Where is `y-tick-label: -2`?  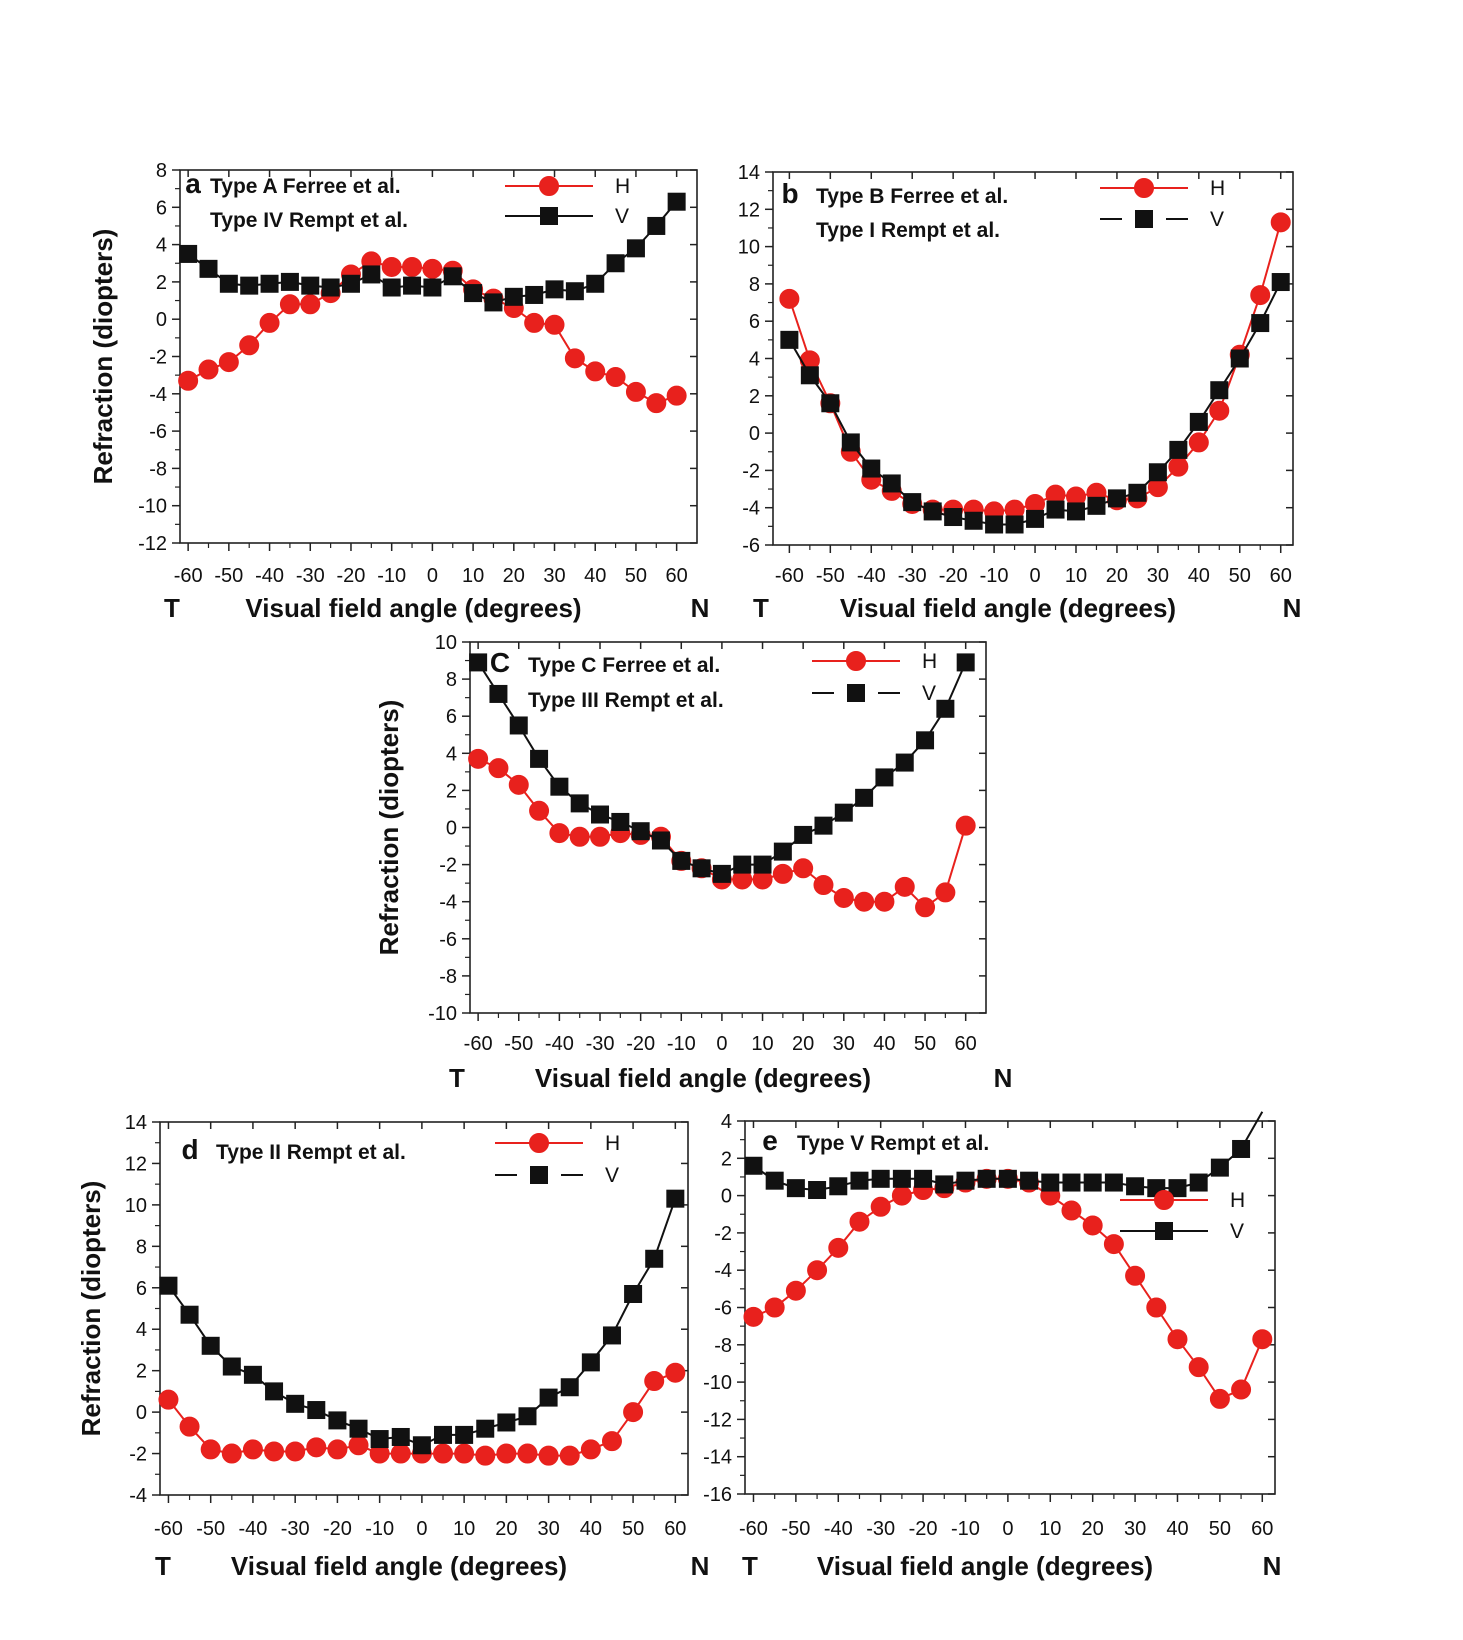 y-tick-label: -2 is located at coordinates (158, 358).